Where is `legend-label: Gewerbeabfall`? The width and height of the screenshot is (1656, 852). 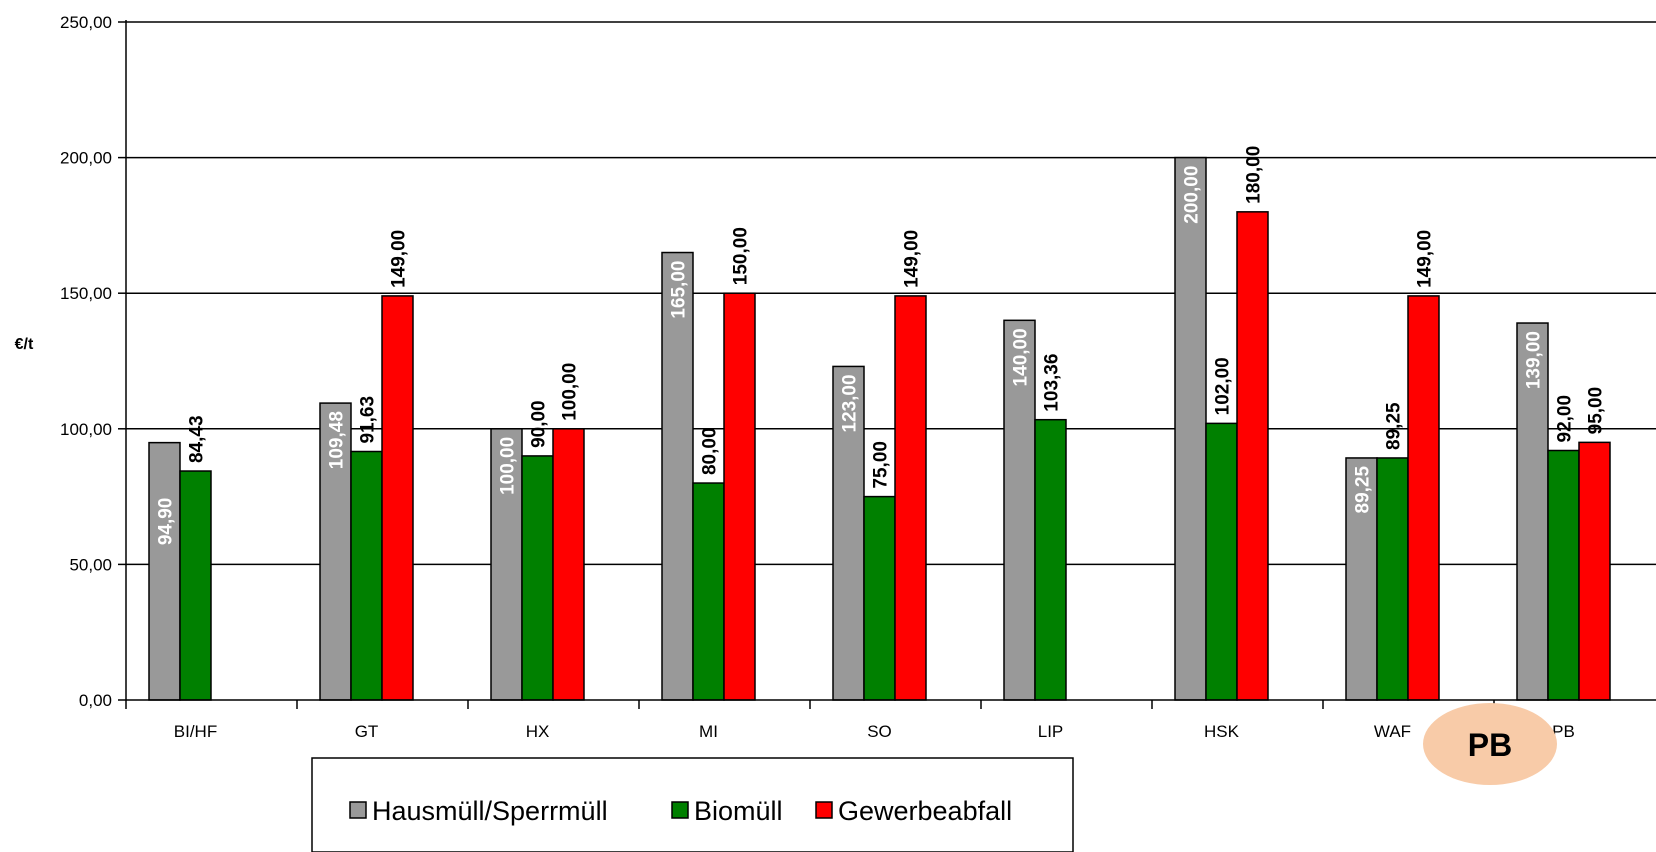
legend-label: Gewerbeabfall is located at coordinates (925, 811).